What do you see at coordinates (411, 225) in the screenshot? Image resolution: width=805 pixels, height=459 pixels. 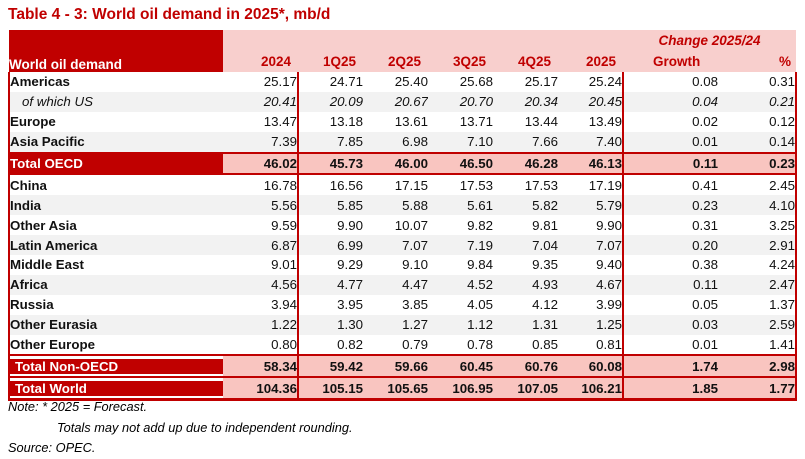 I see `cell-2q25: 10.07` at bounding box center [411, 225].